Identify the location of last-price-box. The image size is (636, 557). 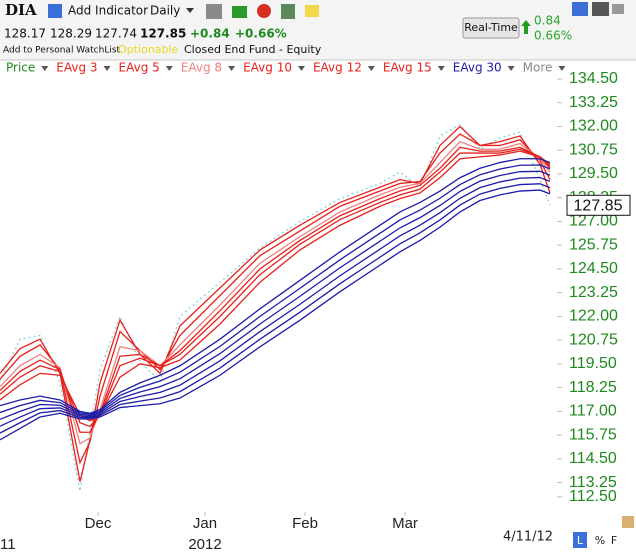
(598, 205).